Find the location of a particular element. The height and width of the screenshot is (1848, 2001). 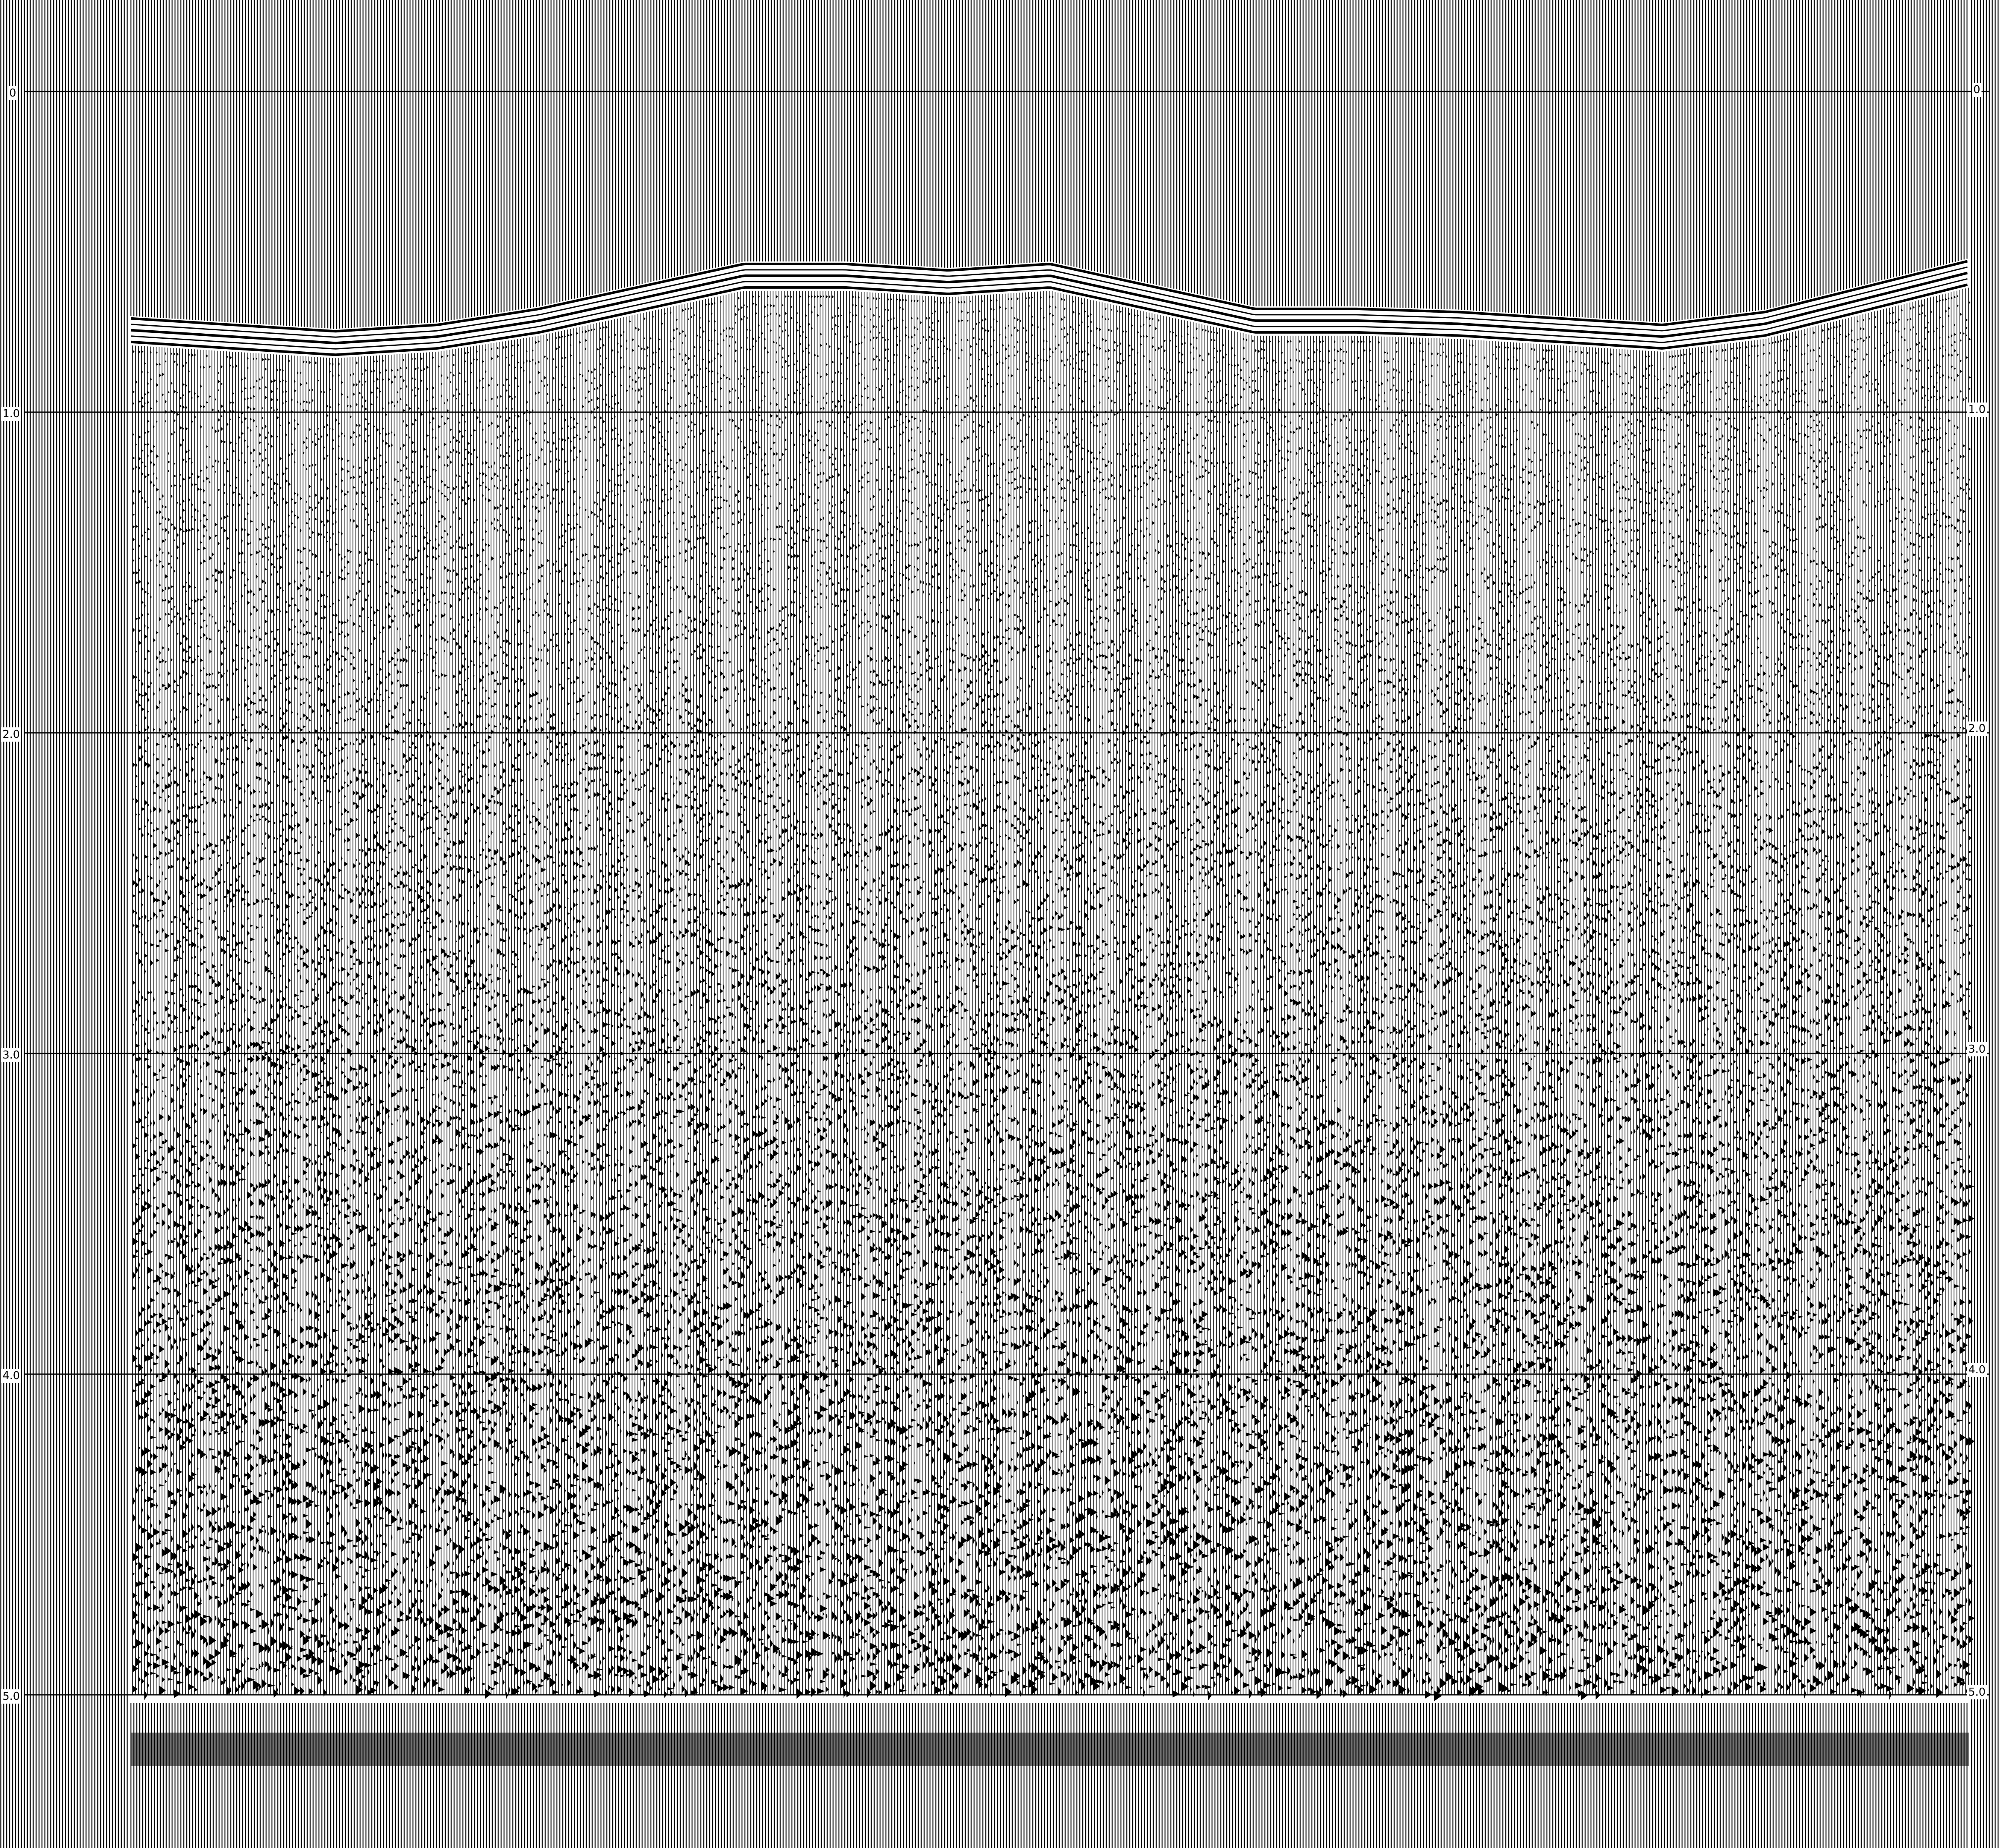

time-label-left: 5.0 is located at coordinates (11, 1696).